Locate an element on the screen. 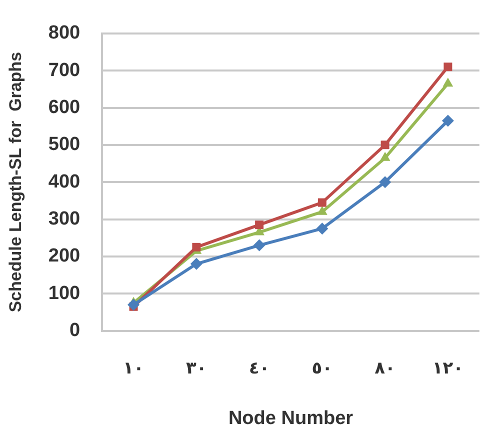 The image size is (492, 434). y-tick-label: 500 is located at coordinates (64, 145).